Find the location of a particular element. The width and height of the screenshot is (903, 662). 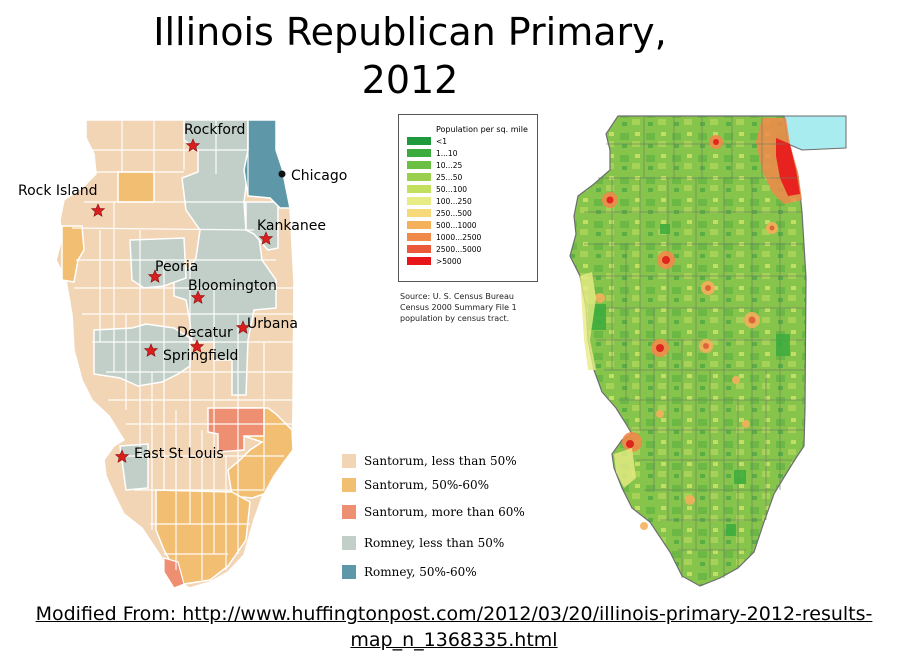

results-legend-row: Romney, 50%-60% is located at coordinates (409, 572).